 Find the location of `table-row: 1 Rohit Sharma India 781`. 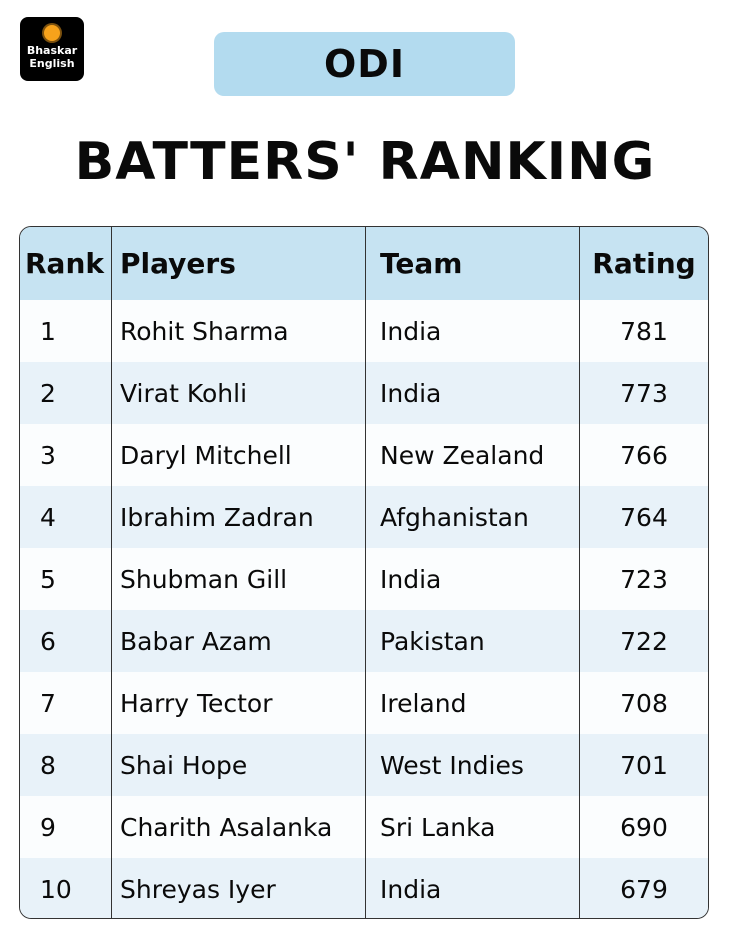

table-row: 1 Rohit Sharma India 781 is located at coordinates (364, 331).